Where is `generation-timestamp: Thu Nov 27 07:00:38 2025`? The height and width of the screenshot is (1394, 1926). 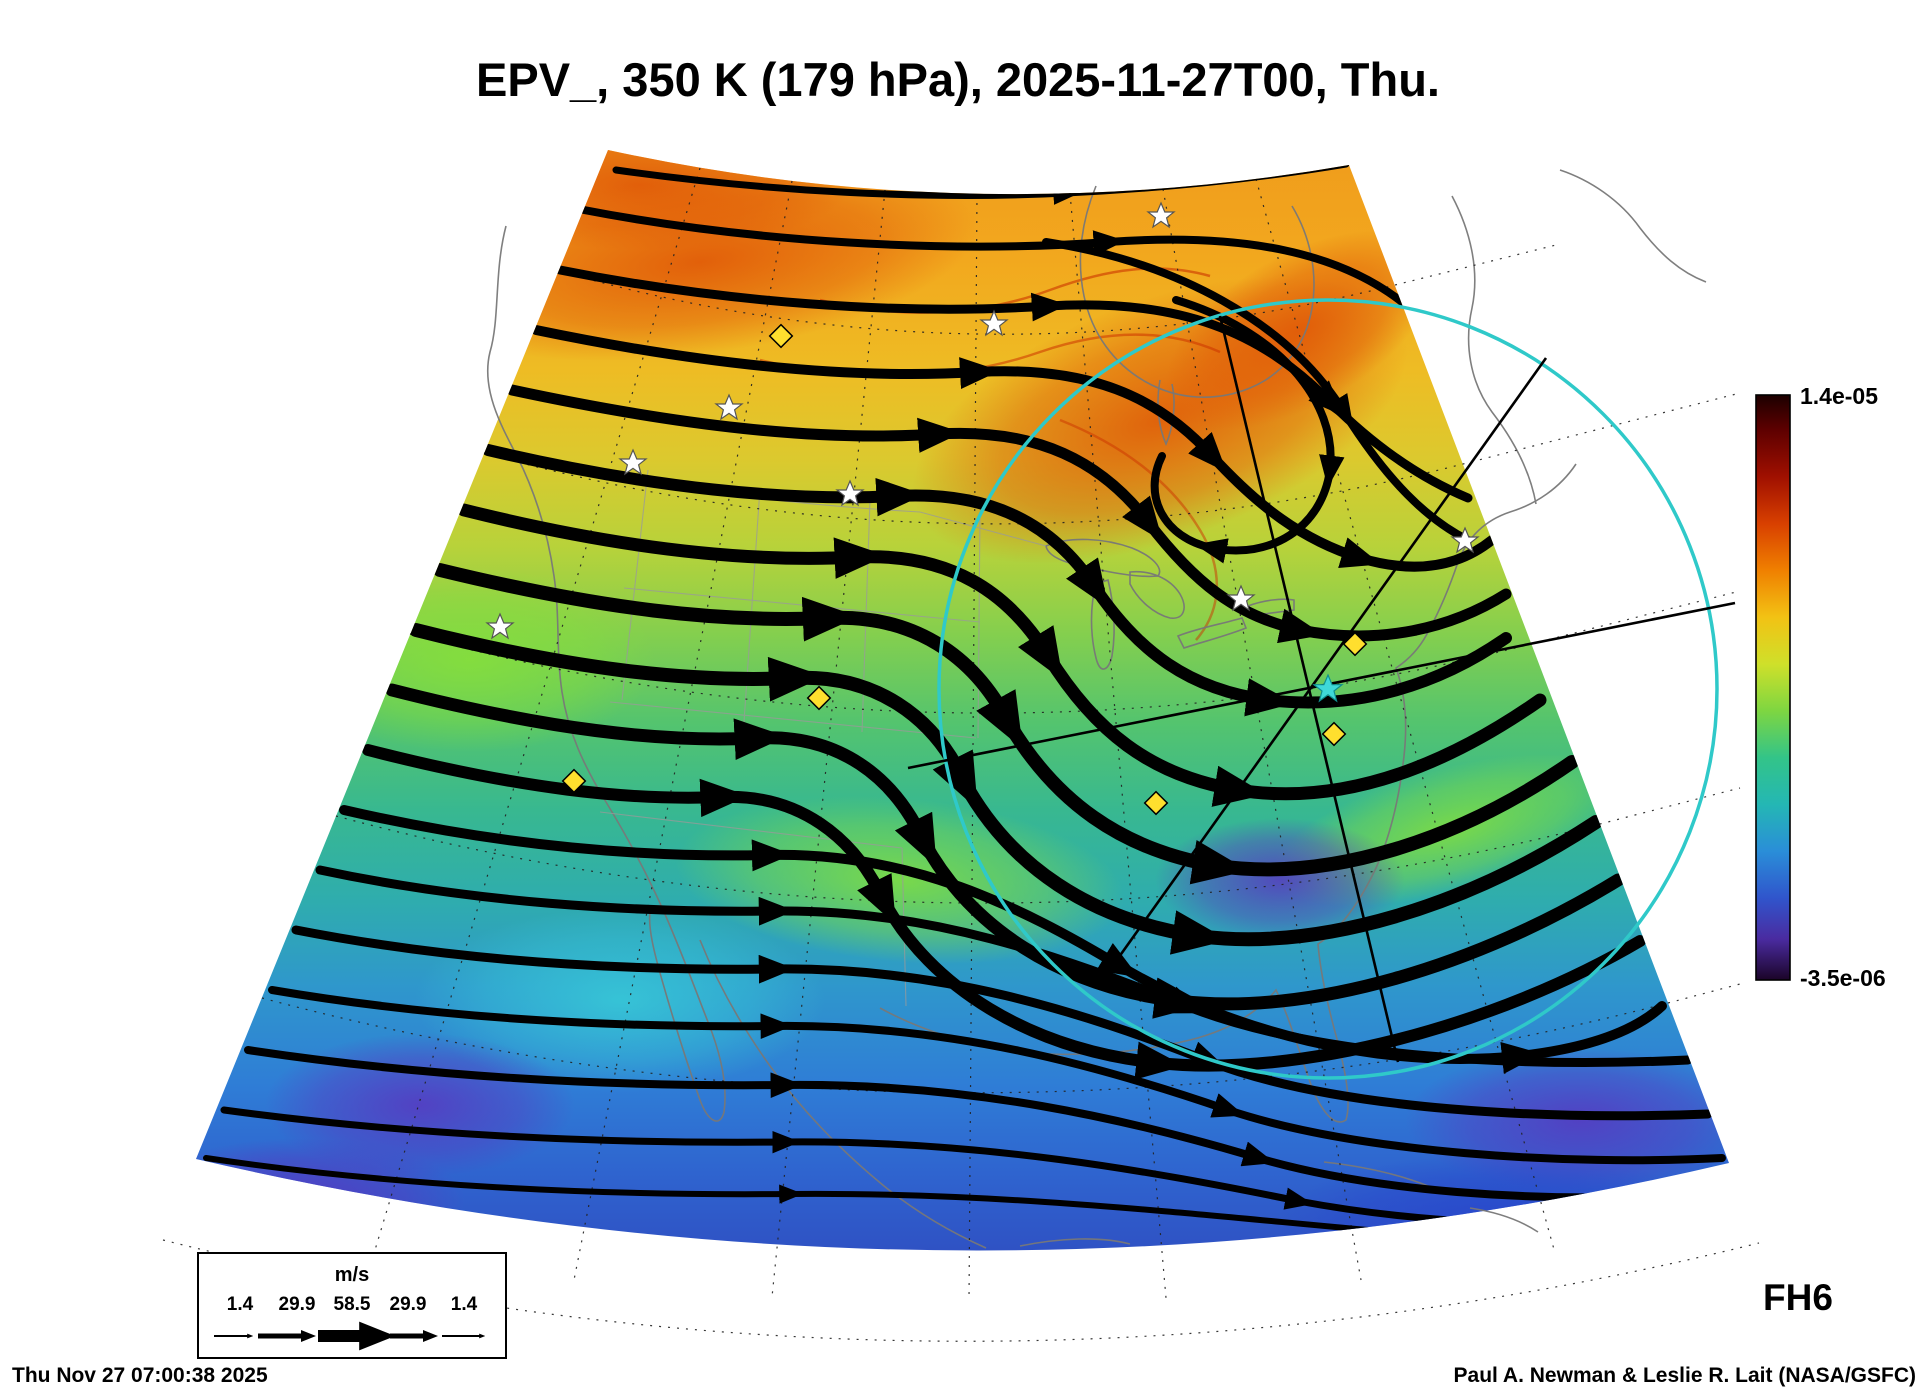 generation-timestamp: Thu Nov 27 07:00:38 2025 is located at coordinates (140, 1375).